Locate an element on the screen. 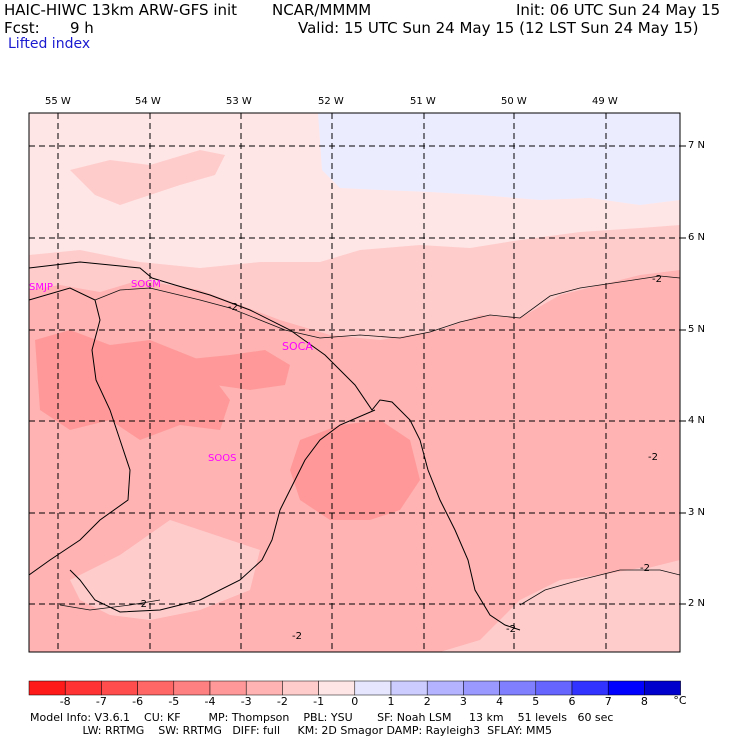 Image resolution: width=740 pixels, height=740 pixels. lat-label-2n: 2 N is located at coordinates (697, 603).